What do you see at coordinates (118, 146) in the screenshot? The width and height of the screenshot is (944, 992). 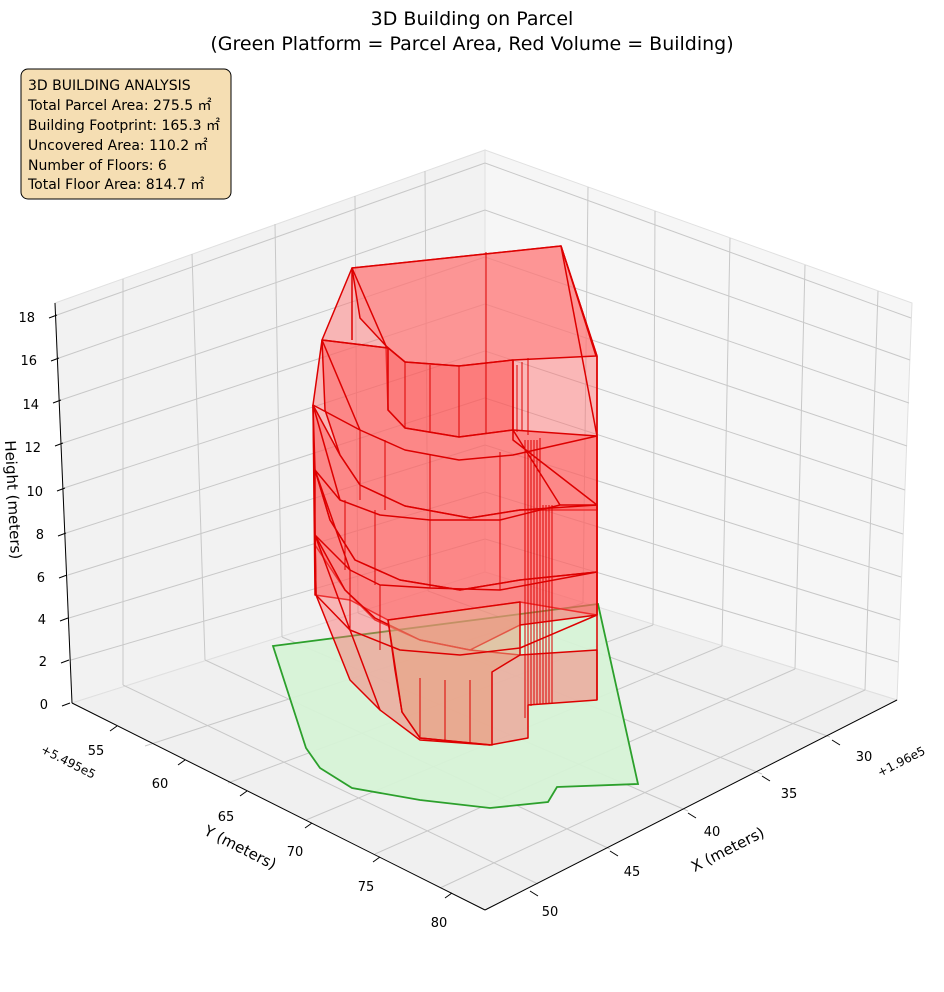 I see `info-uncovered-area: Uncovered Area: 110.2 ㎡` at bounding box center [118, 146].